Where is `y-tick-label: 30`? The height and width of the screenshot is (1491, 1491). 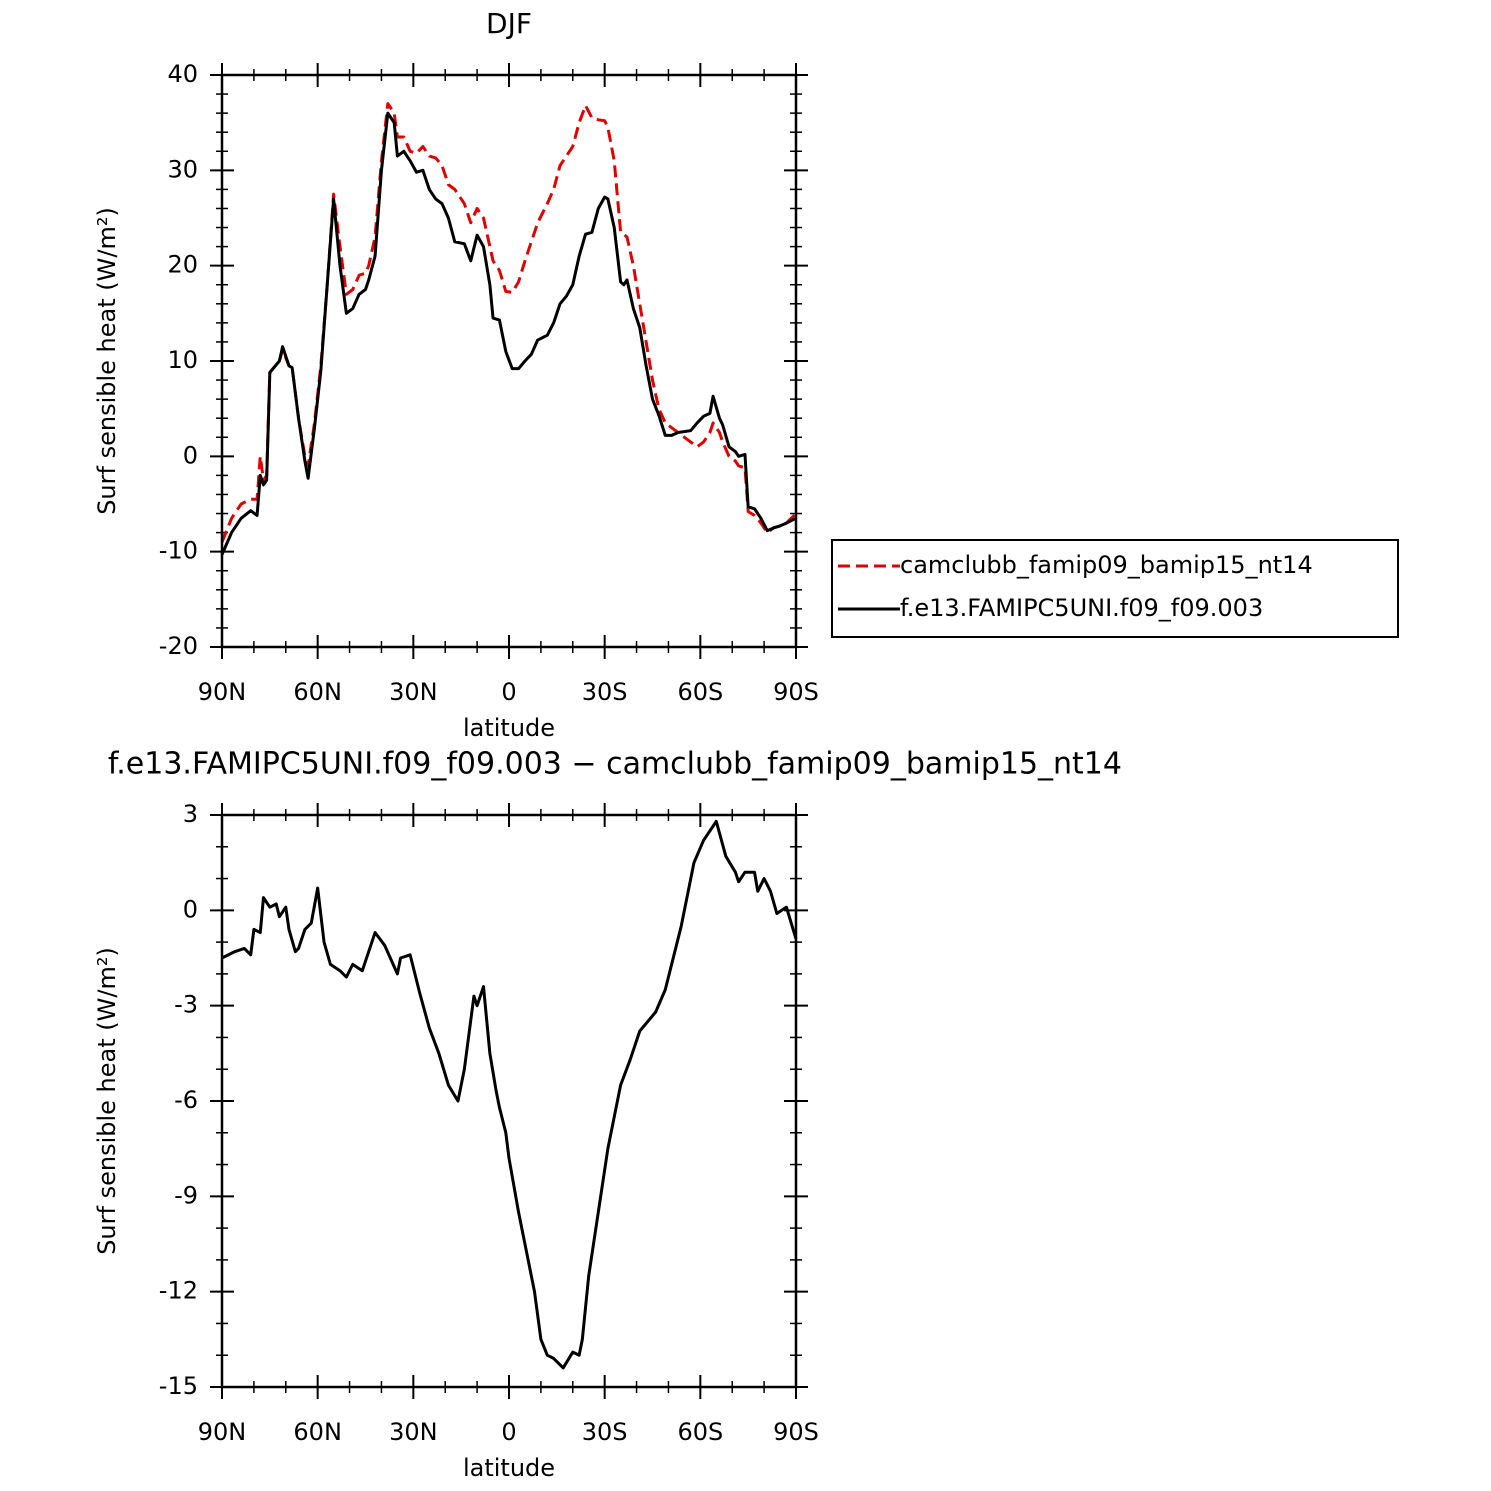 y-tick-label: 30 is located at coordinates (182, 169).